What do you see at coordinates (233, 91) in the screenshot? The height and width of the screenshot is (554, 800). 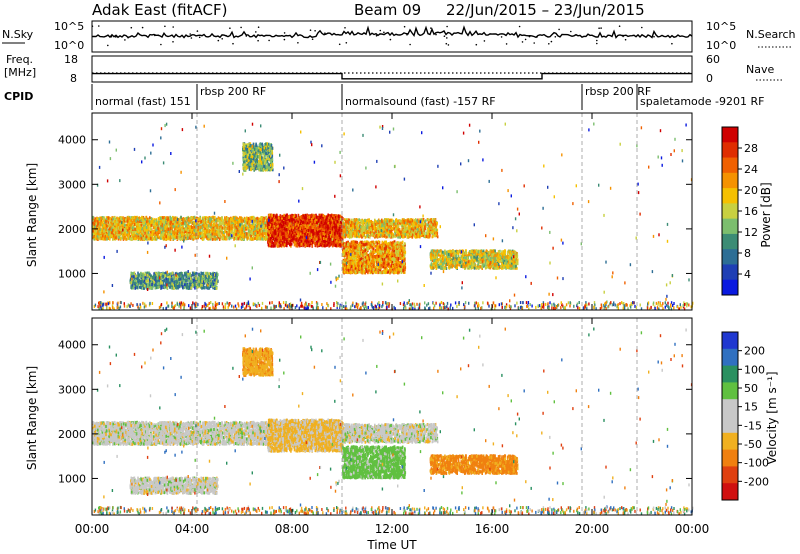 I see `cpid-segment: rbsp 200 RF` at bounding box center [233, 91].